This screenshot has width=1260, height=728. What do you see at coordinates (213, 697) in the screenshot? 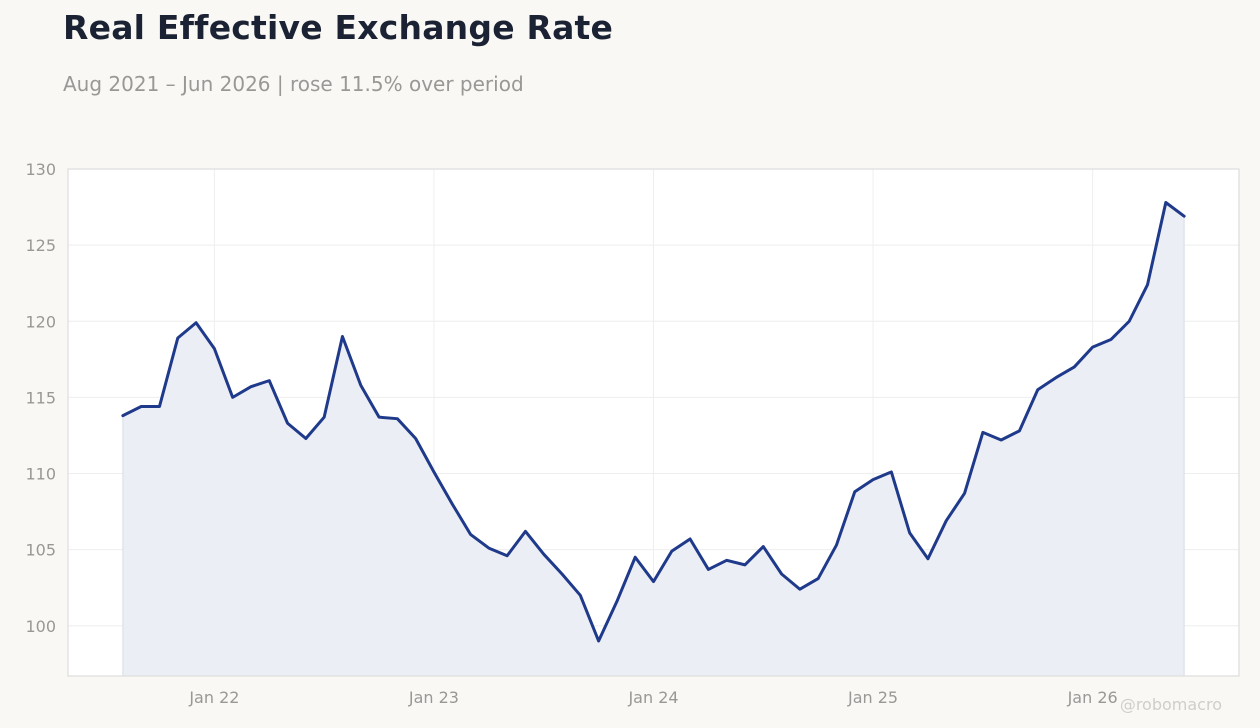
I see `x-tick-label: Jan 22` at bounding box center [213, 697].